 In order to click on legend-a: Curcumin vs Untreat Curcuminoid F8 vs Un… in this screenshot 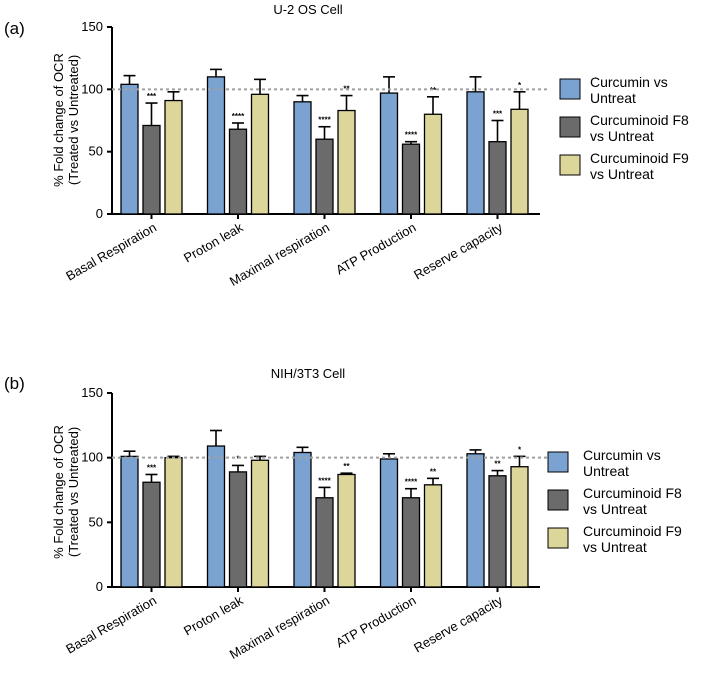, I will do `click(624, 128)`.